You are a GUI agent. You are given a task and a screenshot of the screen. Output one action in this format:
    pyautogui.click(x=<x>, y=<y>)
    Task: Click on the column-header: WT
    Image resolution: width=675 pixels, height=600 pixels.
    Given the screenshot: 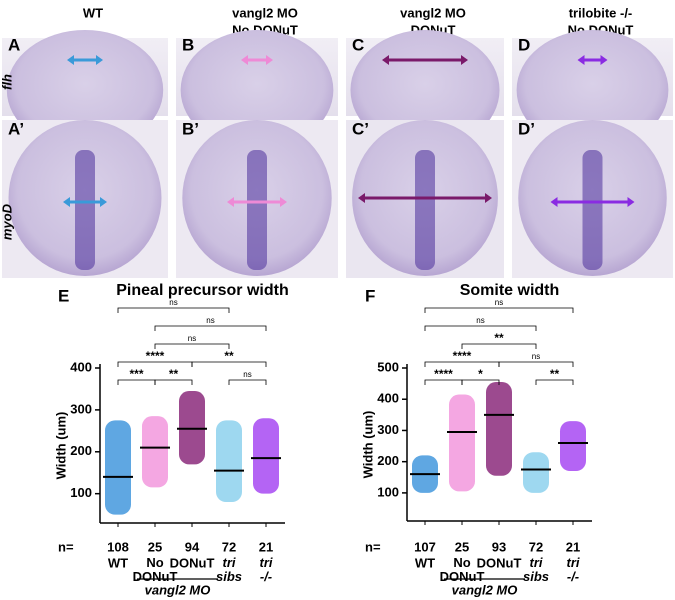 What is the action you would take?
    pyautogui.click(x=93, y=12)
    